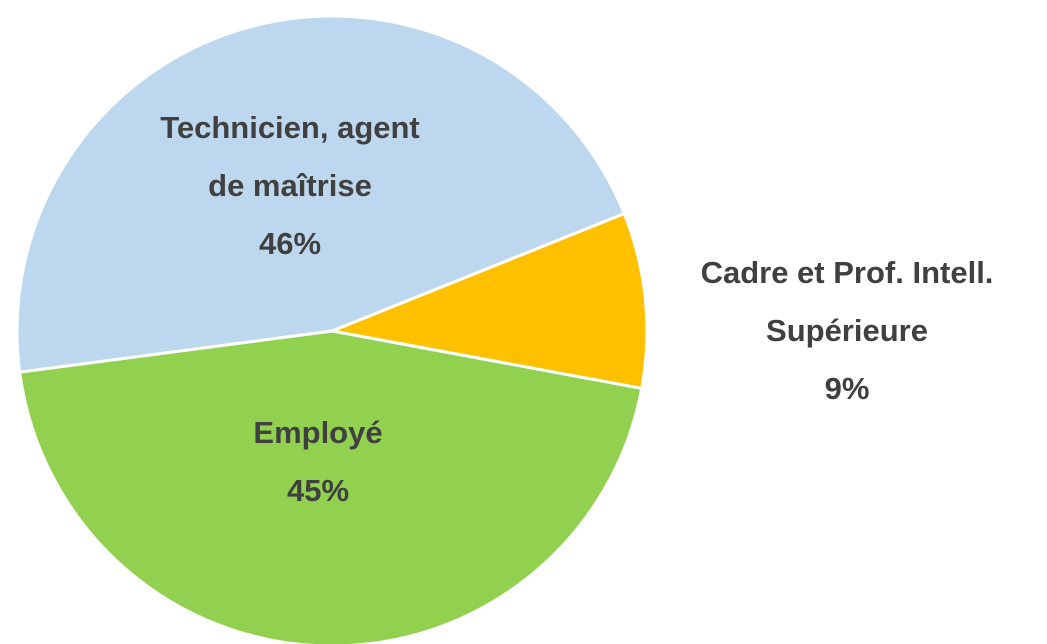  What do you see at coordinates (318, 490) in the screenshot?
I see `slice-value-label: 45%` at bounding box center [318, 490].